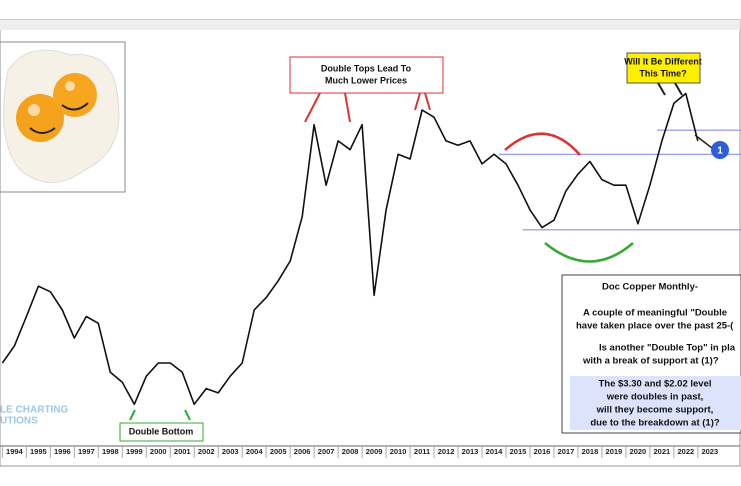 This screenshot has width=741, height=486. I want to click on green-arc, so click(589, 252).